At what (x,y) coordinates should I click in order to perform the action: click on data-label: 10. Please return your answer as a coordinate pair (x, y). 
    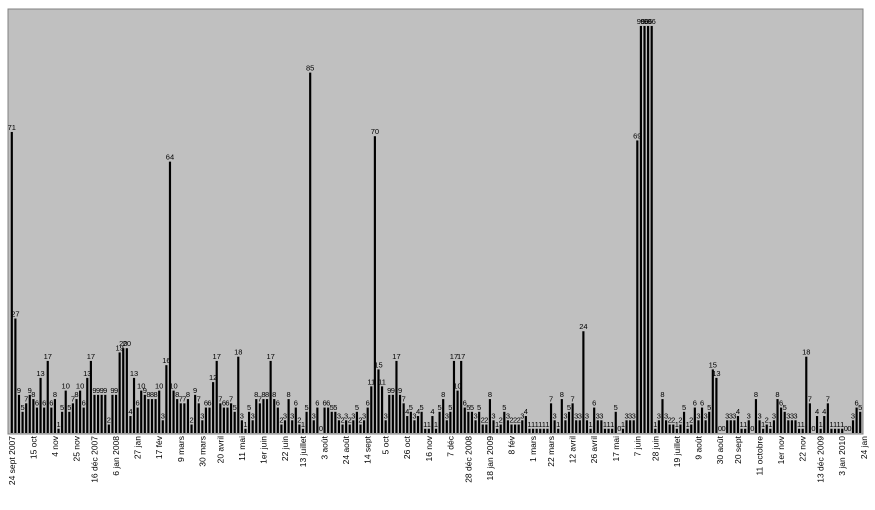
    Looking at the image, I should click on (173, 386).